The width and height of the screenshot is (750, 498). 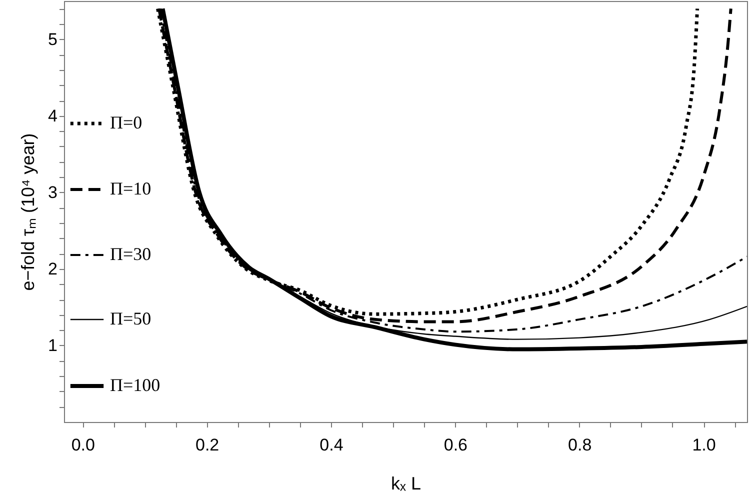 I want to click on y-tick-label: 2, so click(x=53, y=268).